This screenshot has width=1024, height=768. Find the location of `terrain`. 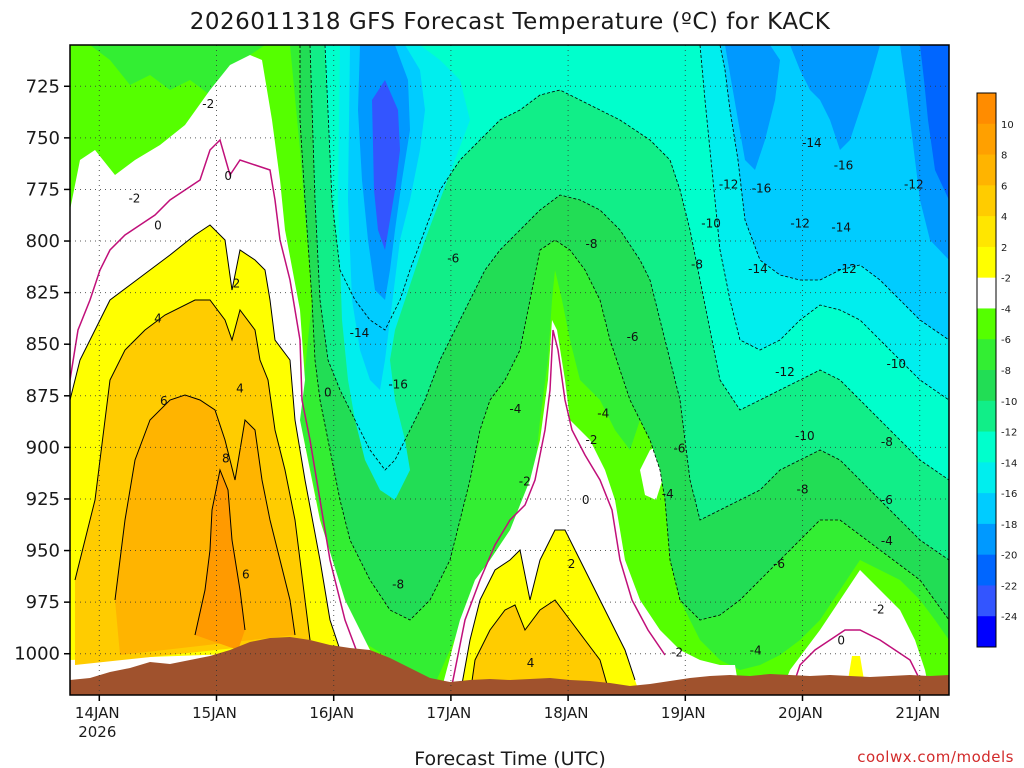

terrain is located at coordinates (509, 666).